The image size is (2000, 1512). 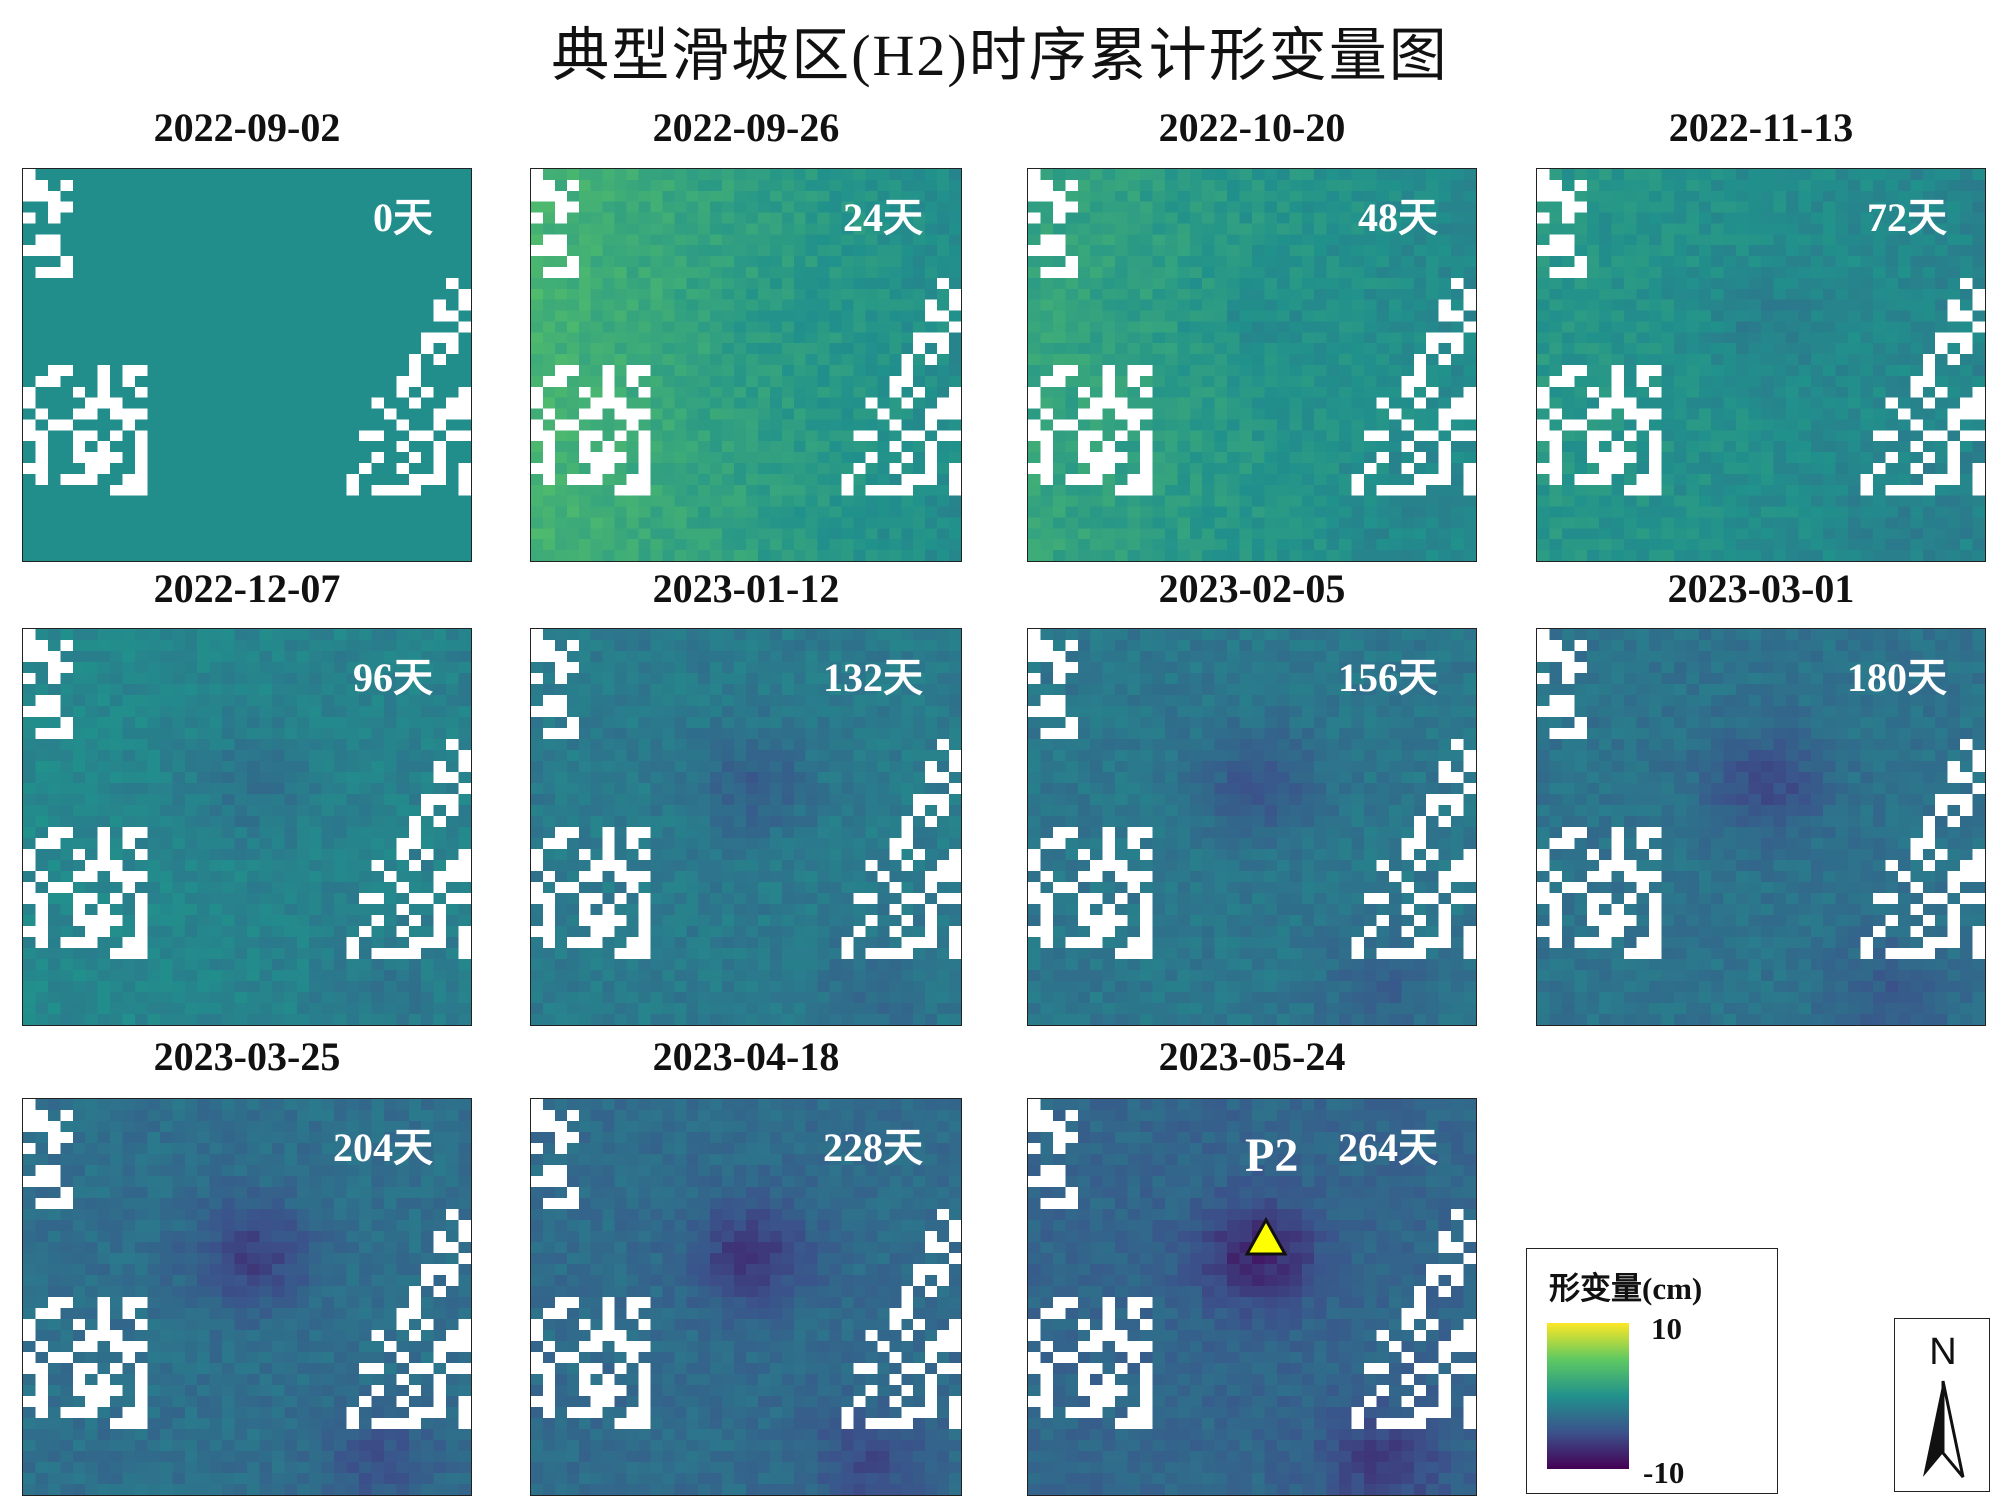 I want to click on deformation-map-panel: 48天, so click(x=1252, y=365).